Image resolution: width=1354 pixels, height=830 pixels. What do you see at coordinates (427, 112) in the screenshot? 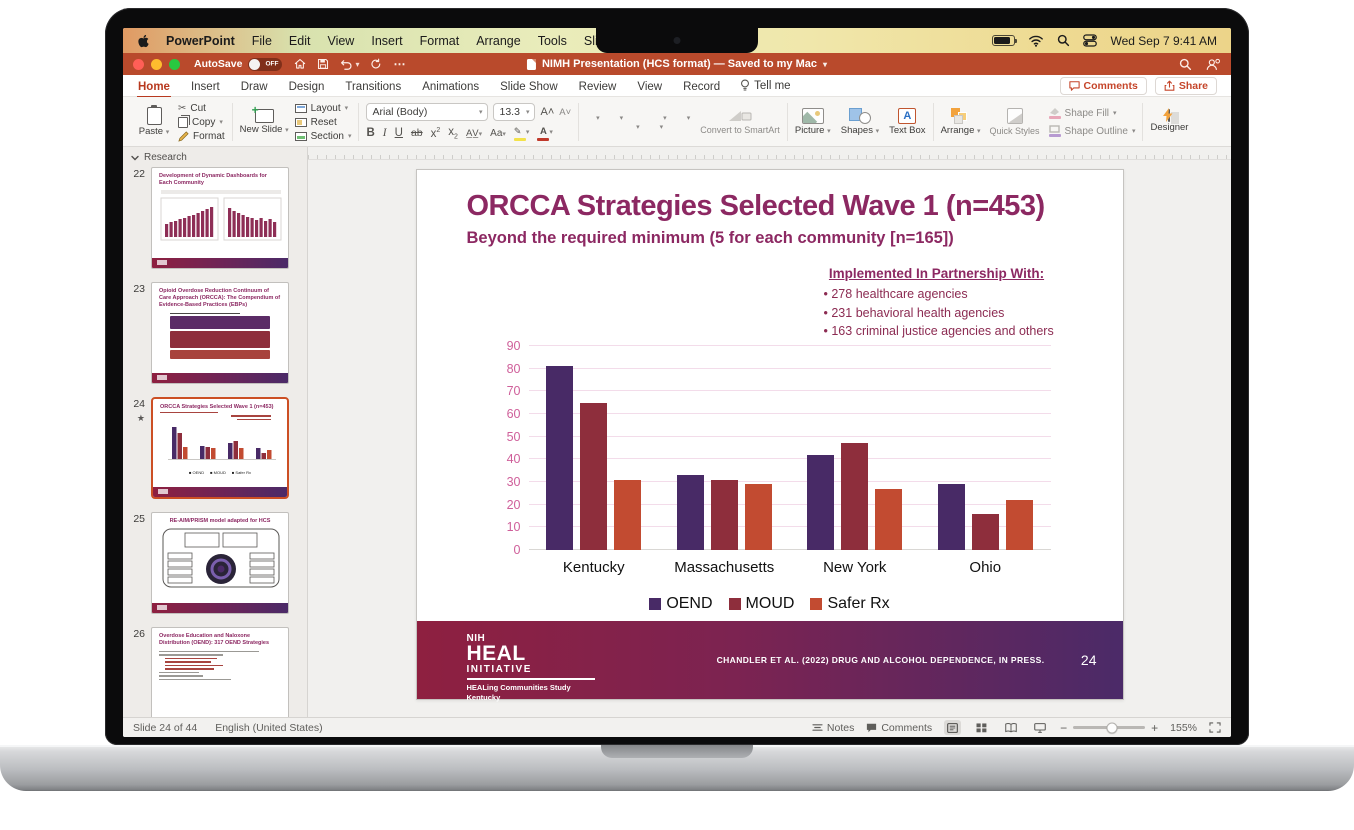
I see `font-name-combo: Arial (Body) ▾` at bounding box center [427, 112].